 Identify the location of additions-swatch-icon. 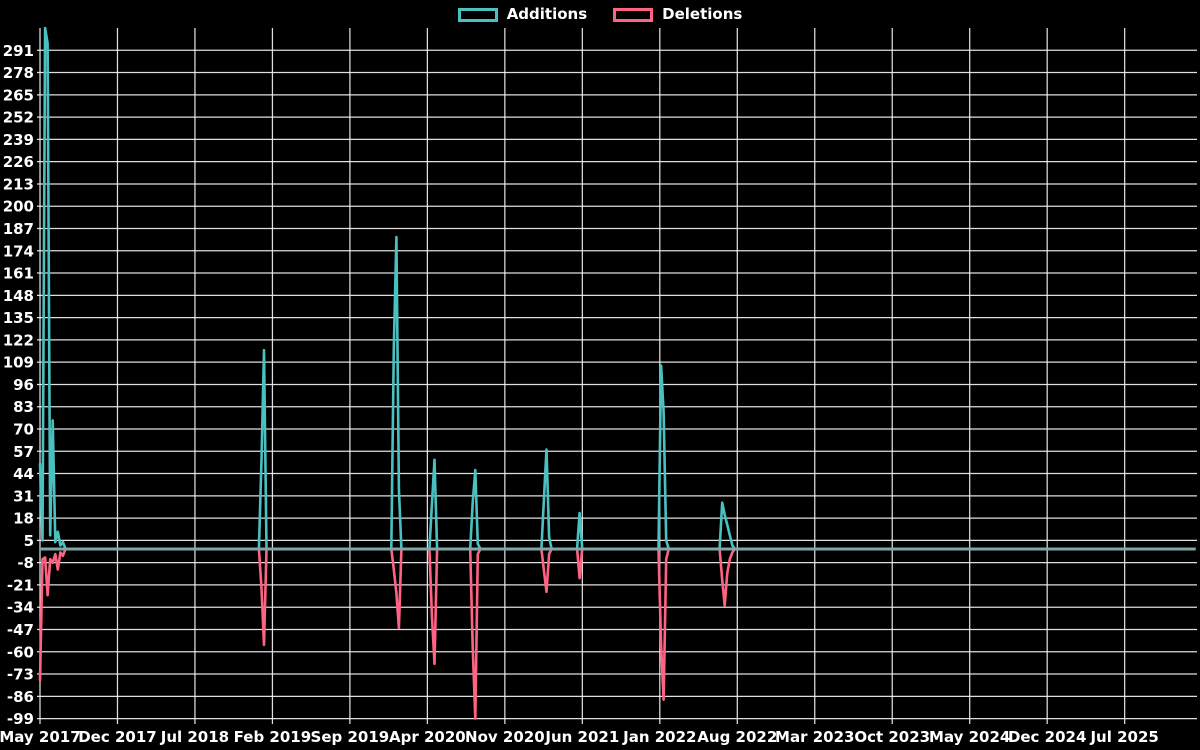
(477, 14).